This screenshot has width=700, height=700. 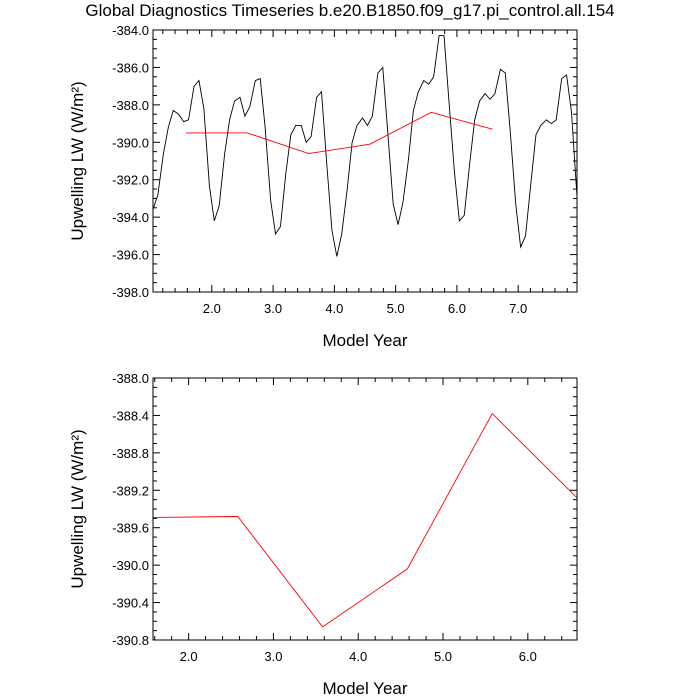 What do you see at coordinates (130, 217) in the screenshot?
I see `y-tick-label: -394.0` at bounding box center [130, 217].